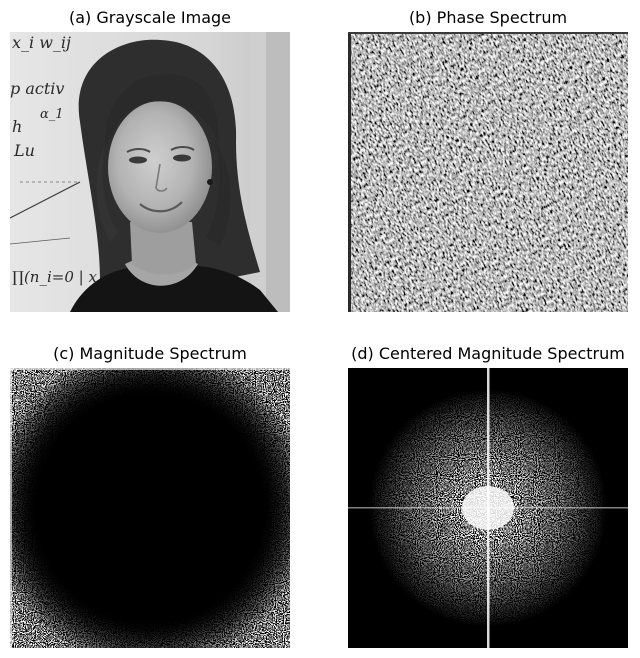  Describe the element at coordinates (62, 159) in the screenshot. I see `whiteboard-writing: x_i w_ij p activ α_1 h Lu ∏(n_i=0 | x_i)` at that location.